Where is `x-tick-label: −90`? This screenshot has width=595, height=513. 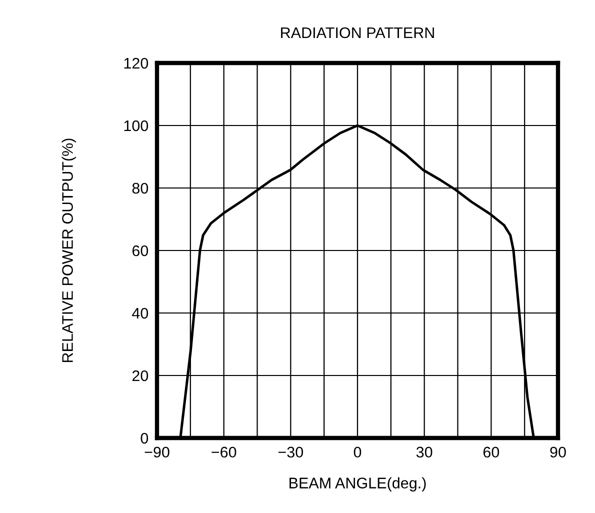
x-tick-label: −90 is located at coordinates (157, 452).